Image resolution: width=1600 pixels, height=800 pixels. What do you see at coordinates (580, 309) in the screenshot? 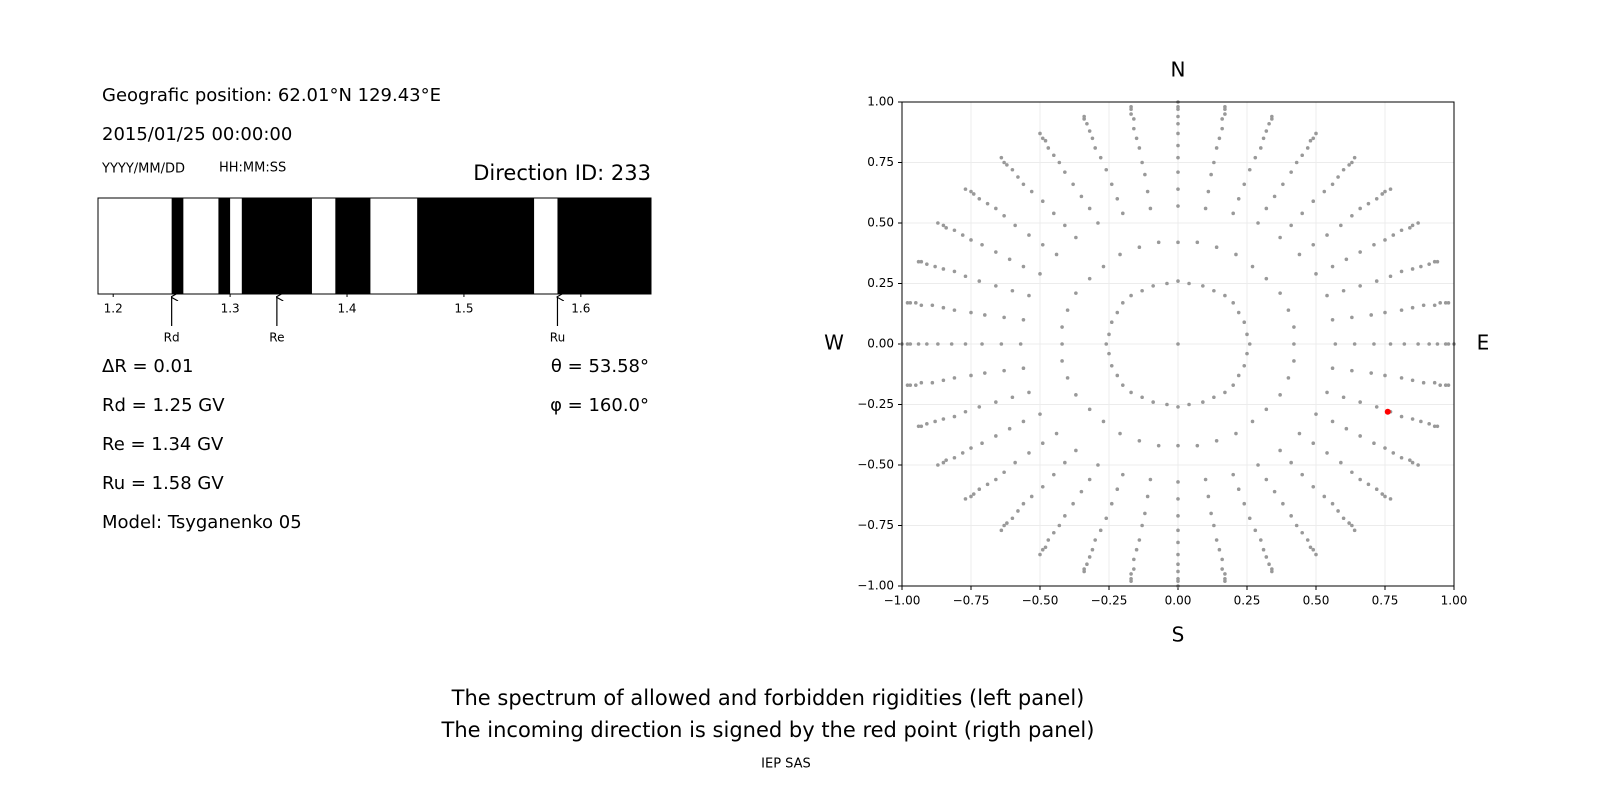
I see `x-tick-label: 1.6` at bounding box center [580, 309].